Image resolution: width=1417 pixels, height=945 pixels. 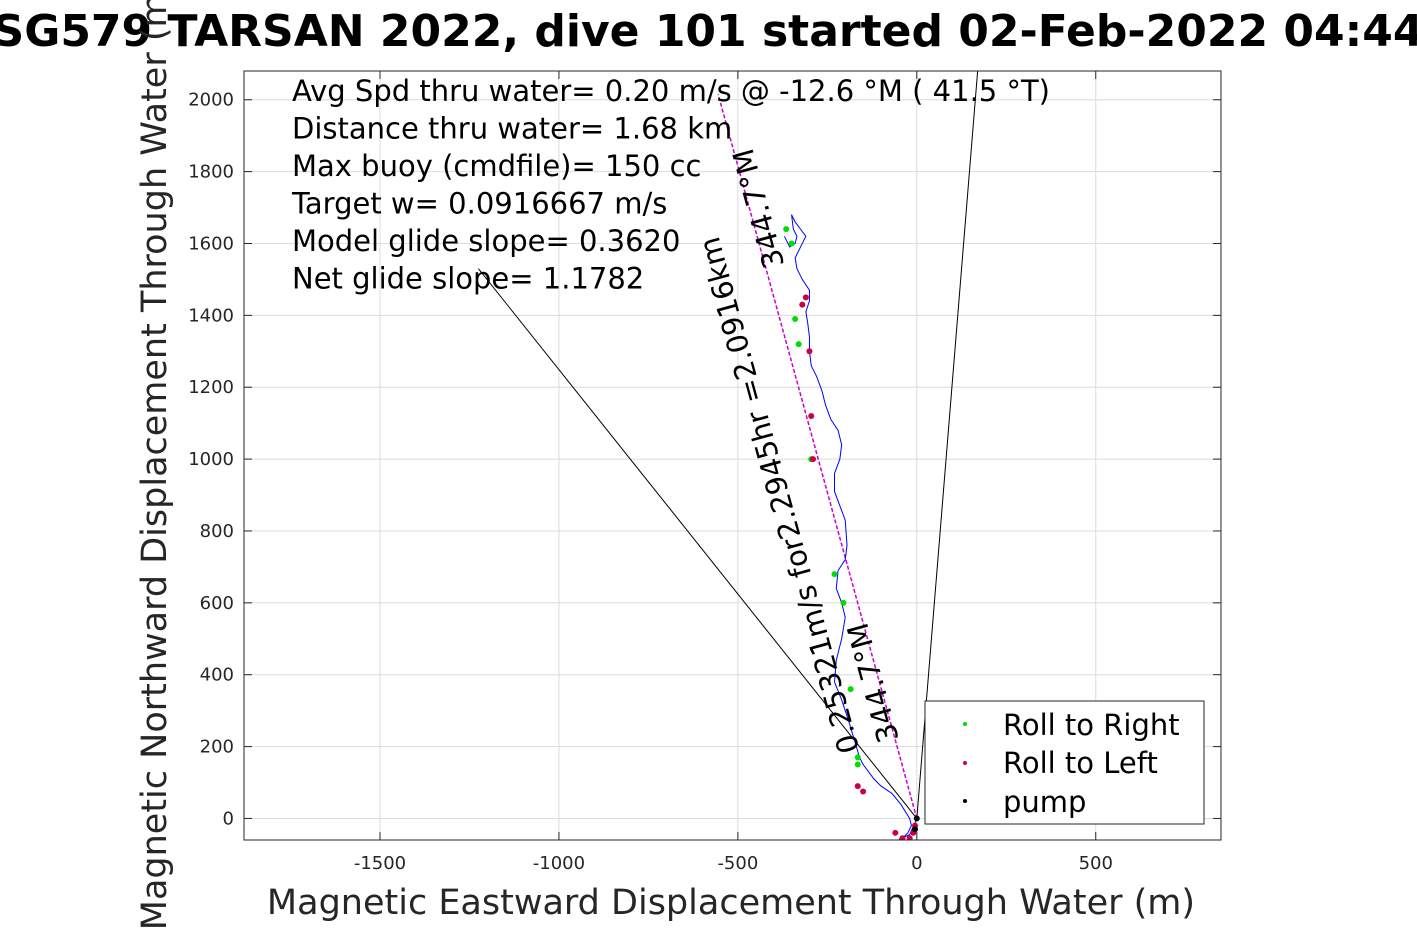 What do you see at coordinates (559, 863) in the screenshot?
I see `x-tick-label: -1000` at bounding box center [559, 863].